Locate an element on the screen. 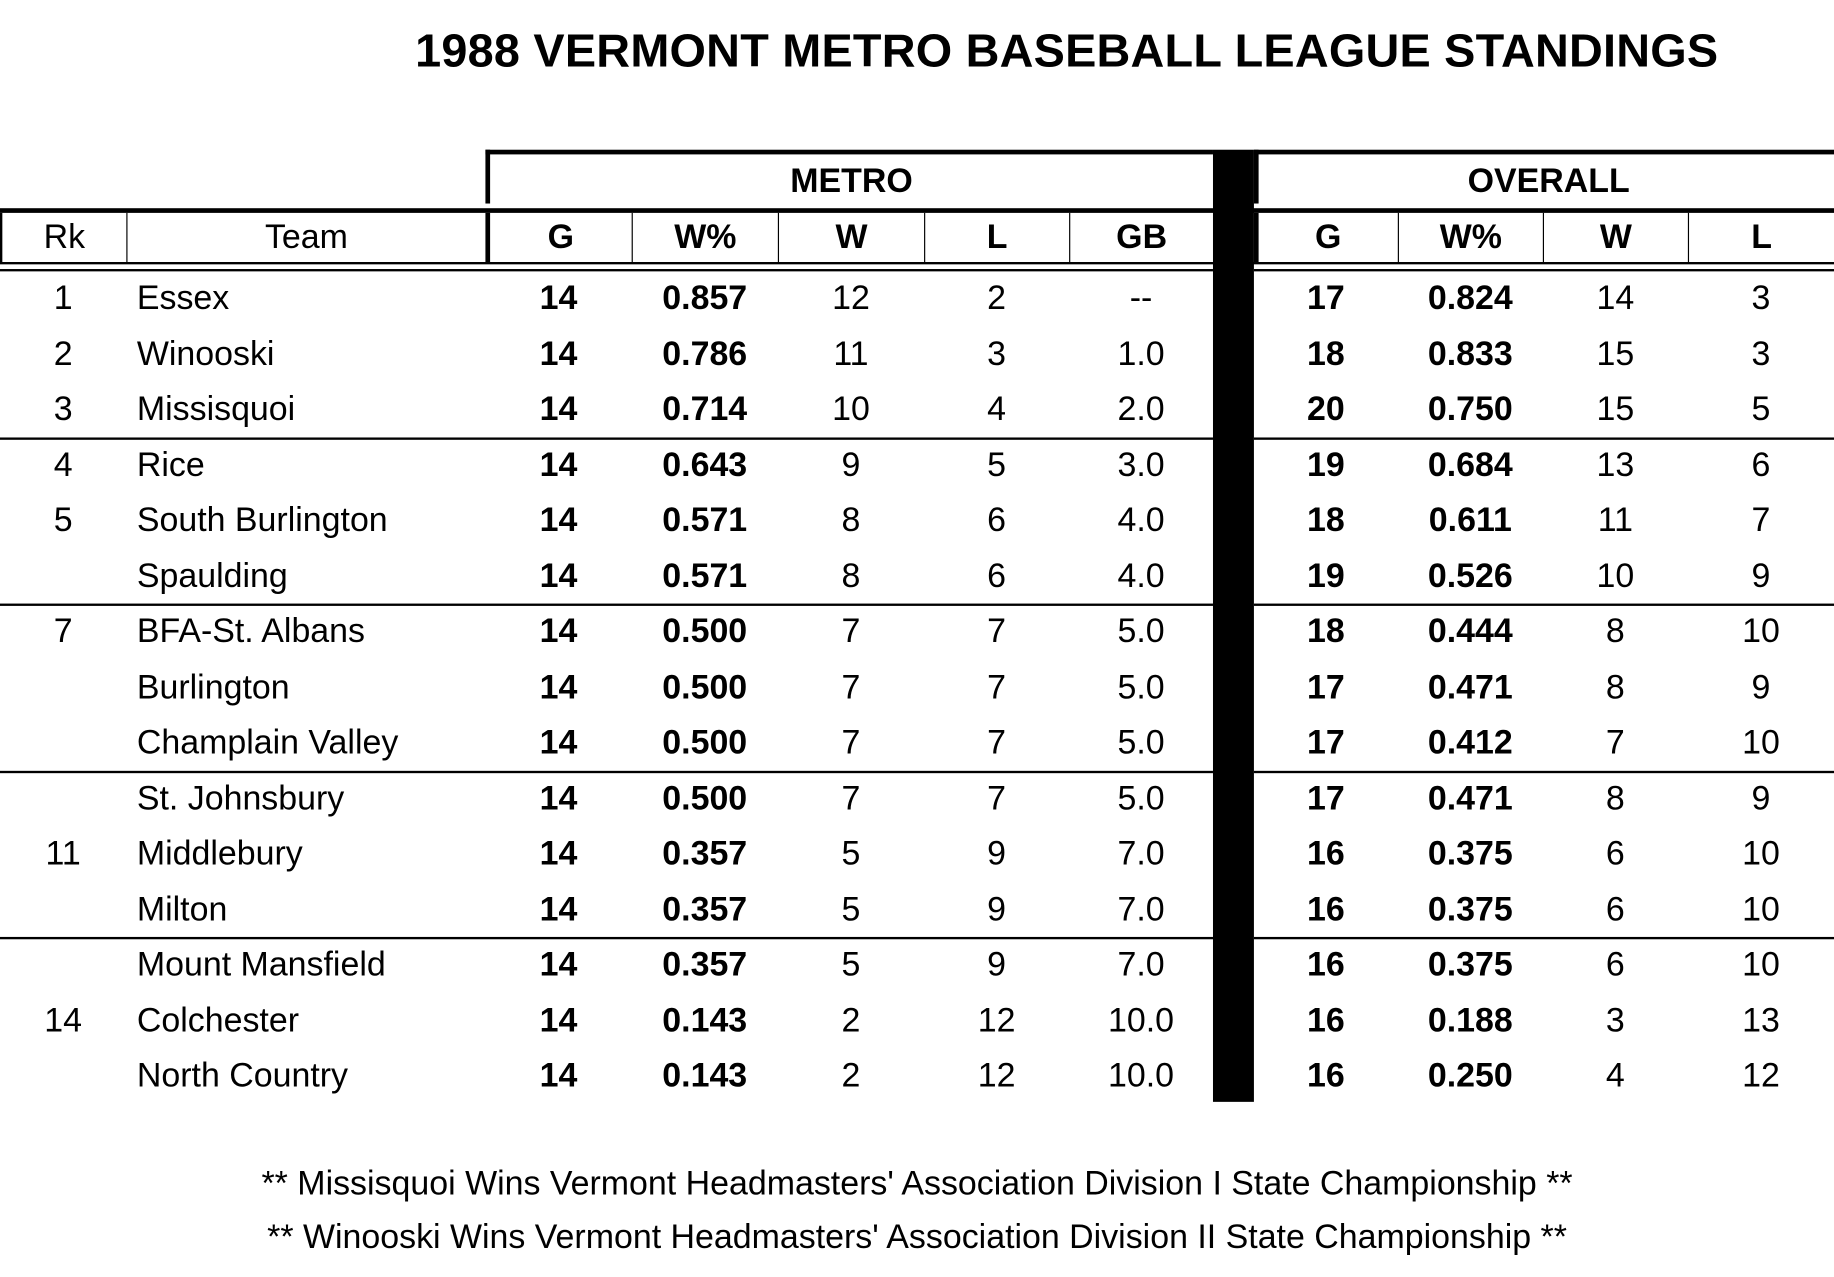 This screenshot has width=1834, height=1277. metro-losses-cell: 2 is located at coordinates (997, 298).